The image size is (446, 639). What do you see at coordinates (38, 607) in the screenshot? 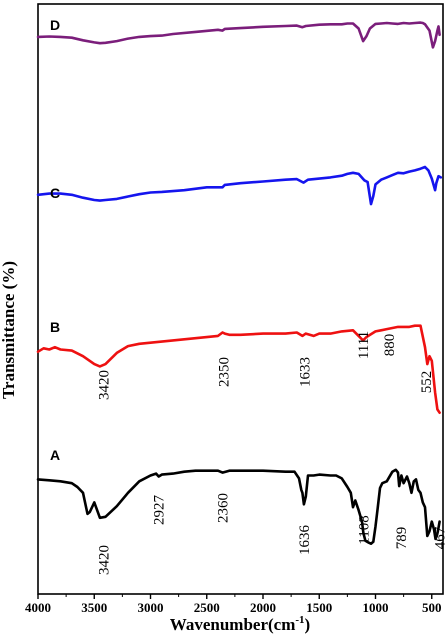
I see `x-tick-label: 4000` at bounding box center [38, 607].